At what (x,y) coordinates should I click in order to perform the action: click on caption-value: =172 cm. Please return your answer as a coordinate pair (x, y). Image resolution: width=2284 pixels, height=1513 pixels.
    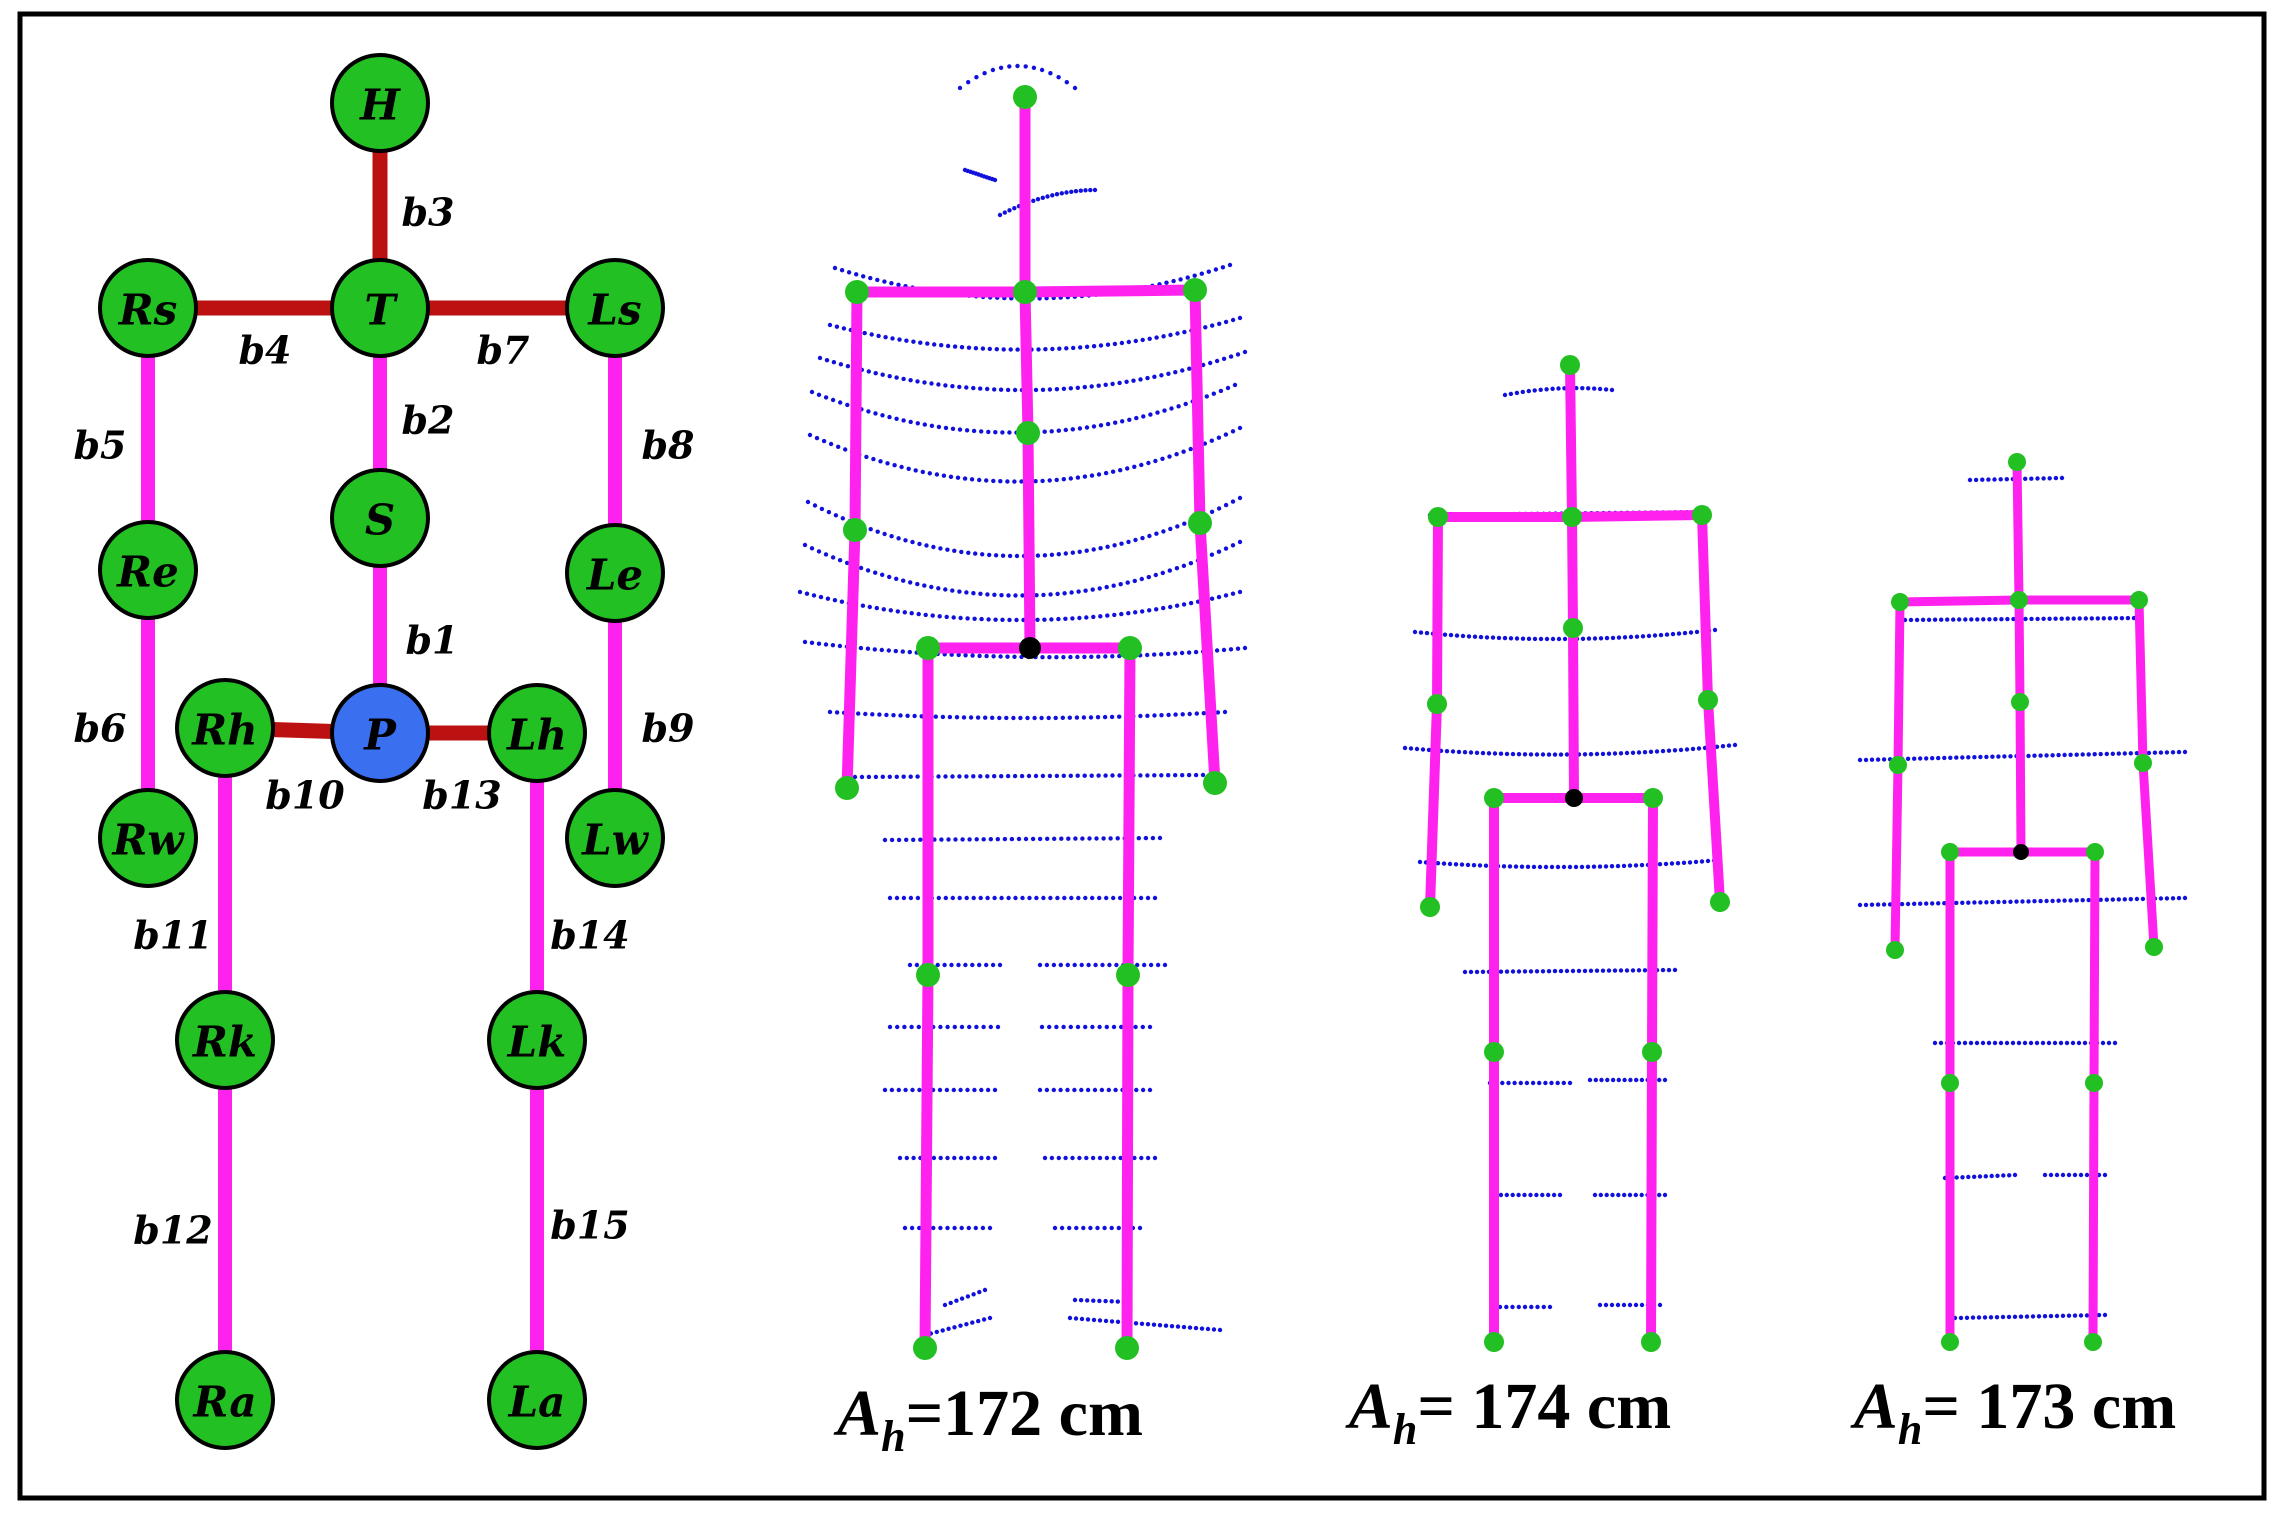
    Looking at the image, I should click on (1024, 1413).